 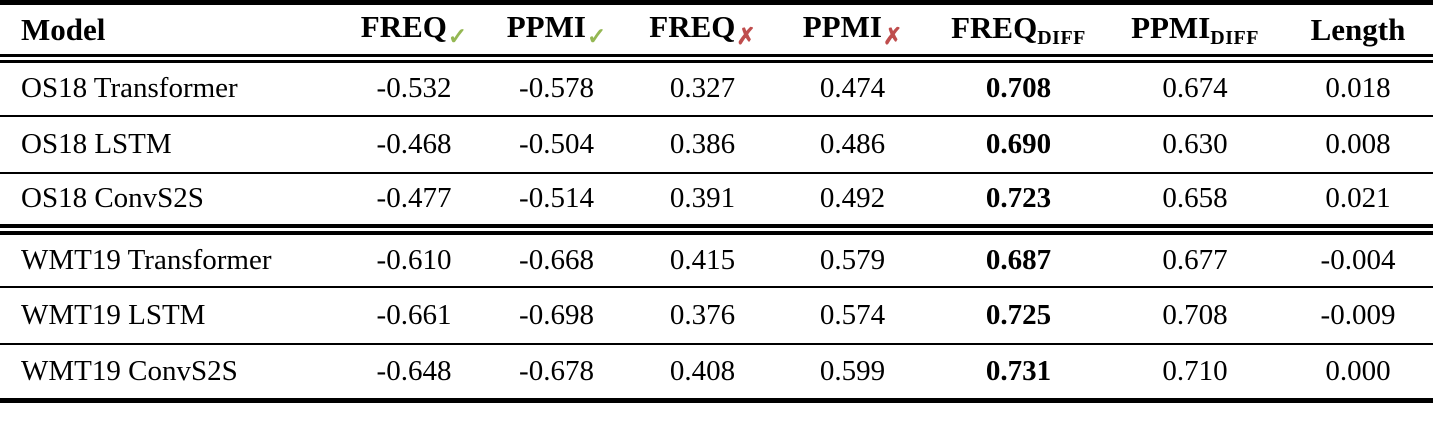 I want to click on model-name-cell: OS18 Transformer, so click(x=129, y=88).